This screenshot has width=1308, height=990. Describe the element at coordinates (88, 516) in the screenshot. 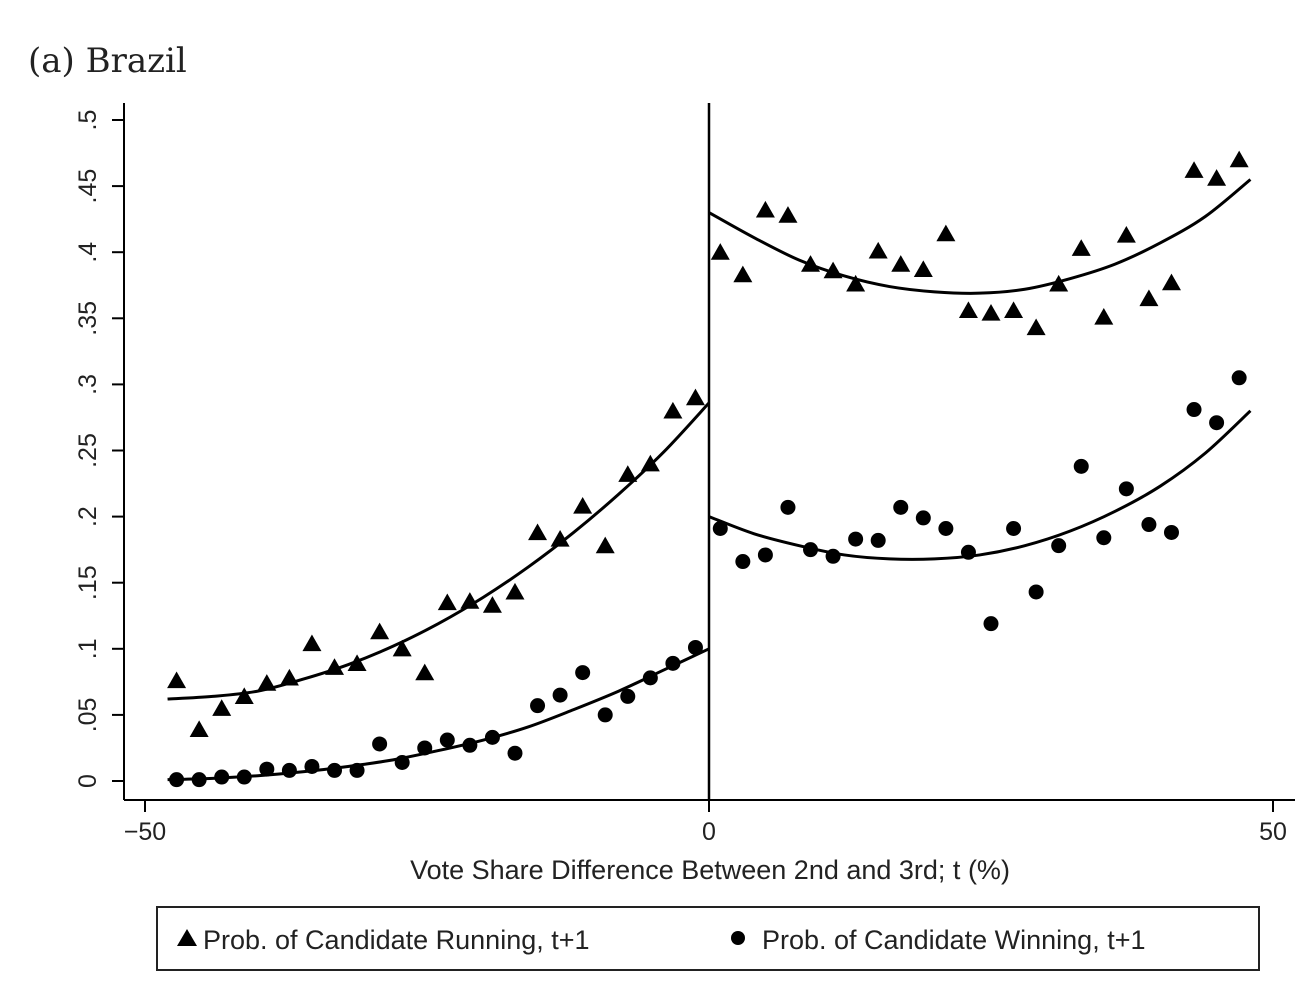

I see `y-tick-label: .2` at that location.